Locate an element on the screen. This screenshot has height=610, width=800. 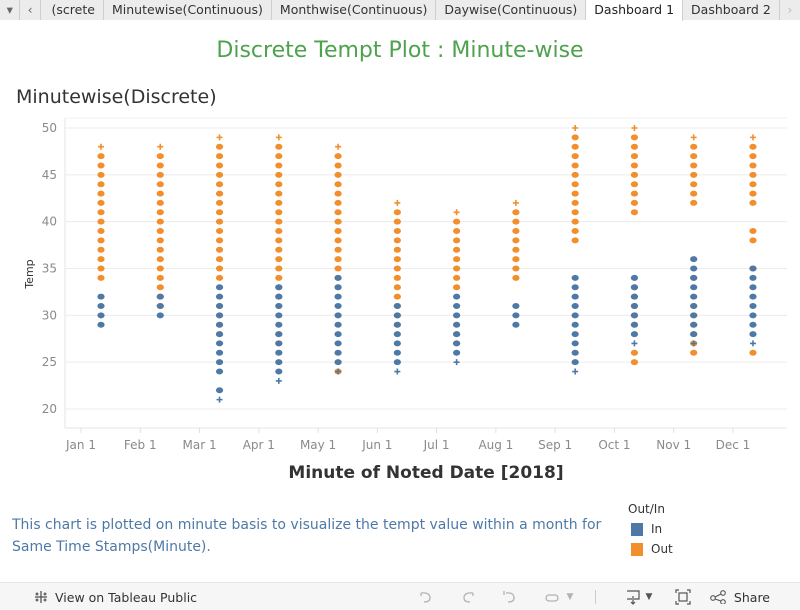
refresh-button: ▼ is located at coordinates (559, 597).